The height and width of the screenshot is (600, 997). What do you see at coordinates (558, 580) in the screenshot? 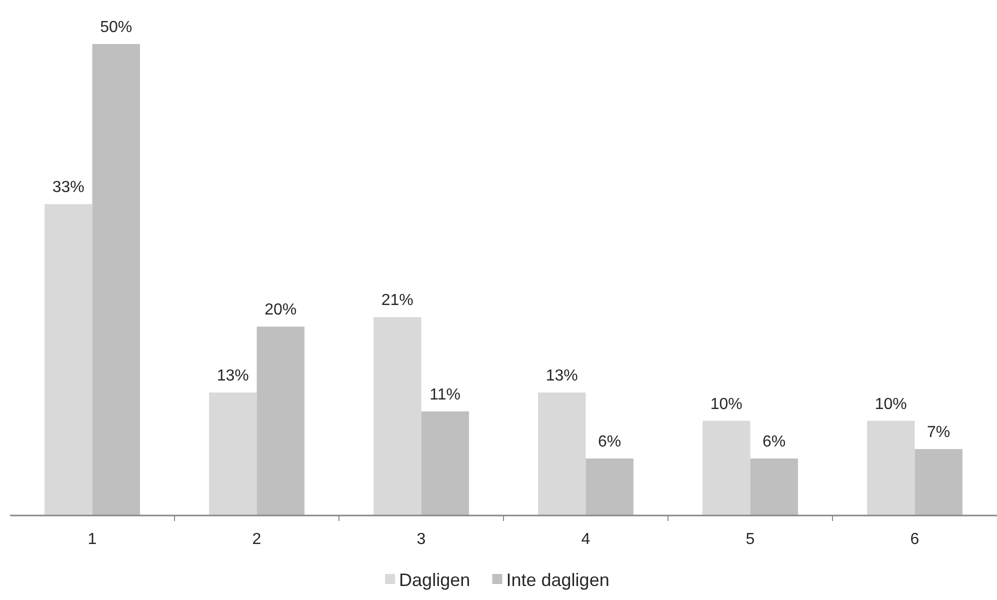
I see `legend-label: Inte dagligen` at bounding box center [558, 580].